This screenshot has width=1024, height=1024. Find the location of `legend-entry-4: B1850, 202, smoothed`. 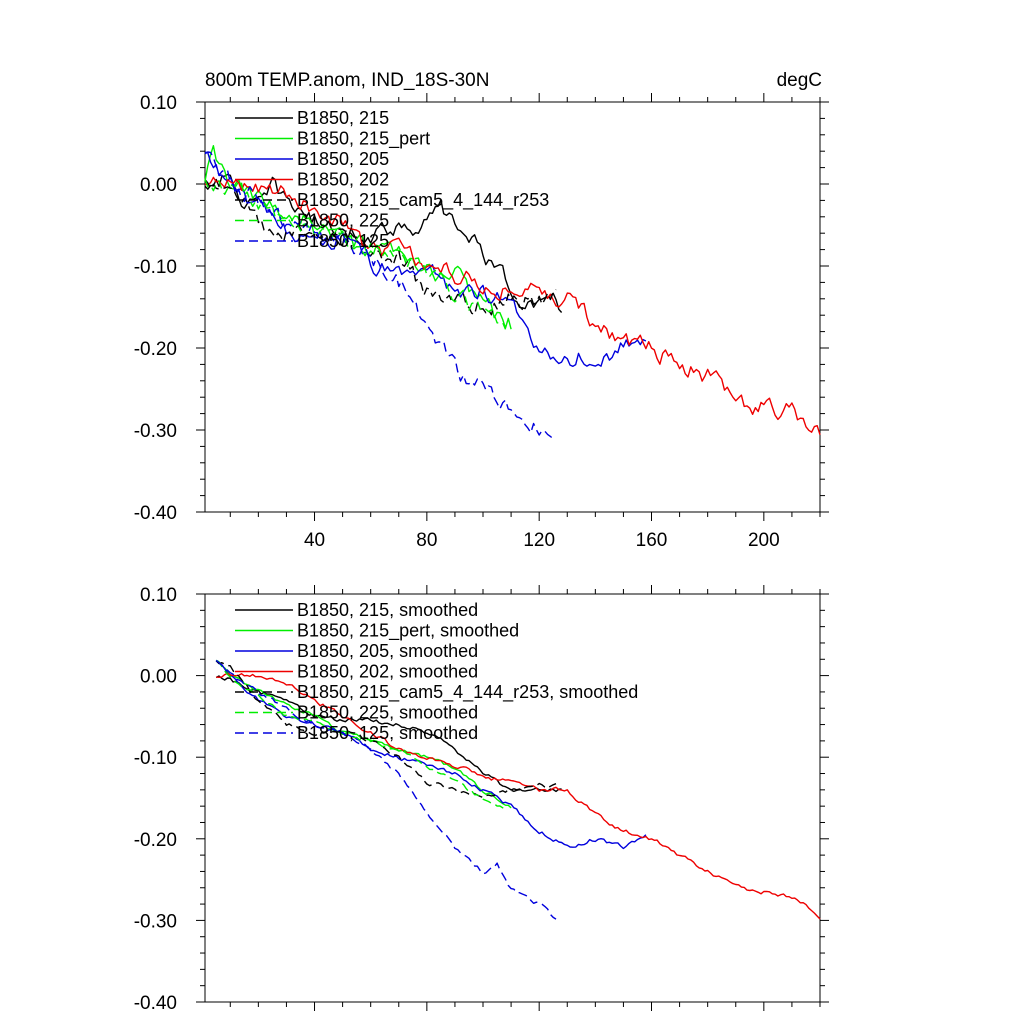

legend-entry-4: B1850, 202, smoothed is located at coordinates (387, 672).